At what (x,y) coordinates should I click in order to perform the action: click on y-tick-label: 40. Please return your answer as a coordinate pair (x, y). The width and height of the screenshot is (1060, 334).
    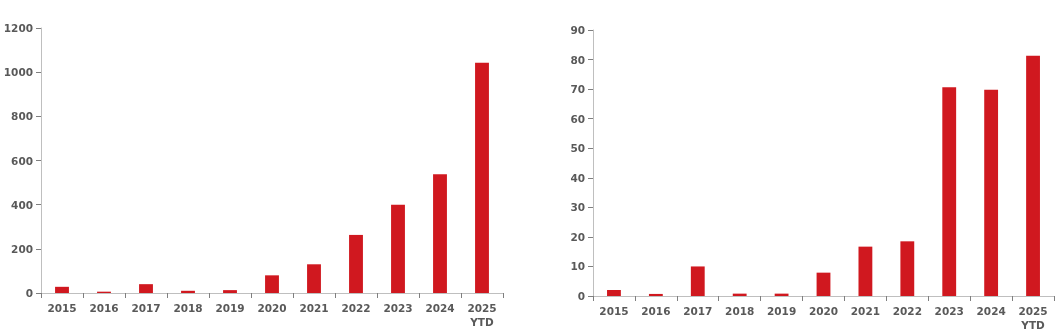
    Looking at the image, I should click on (577, 177).